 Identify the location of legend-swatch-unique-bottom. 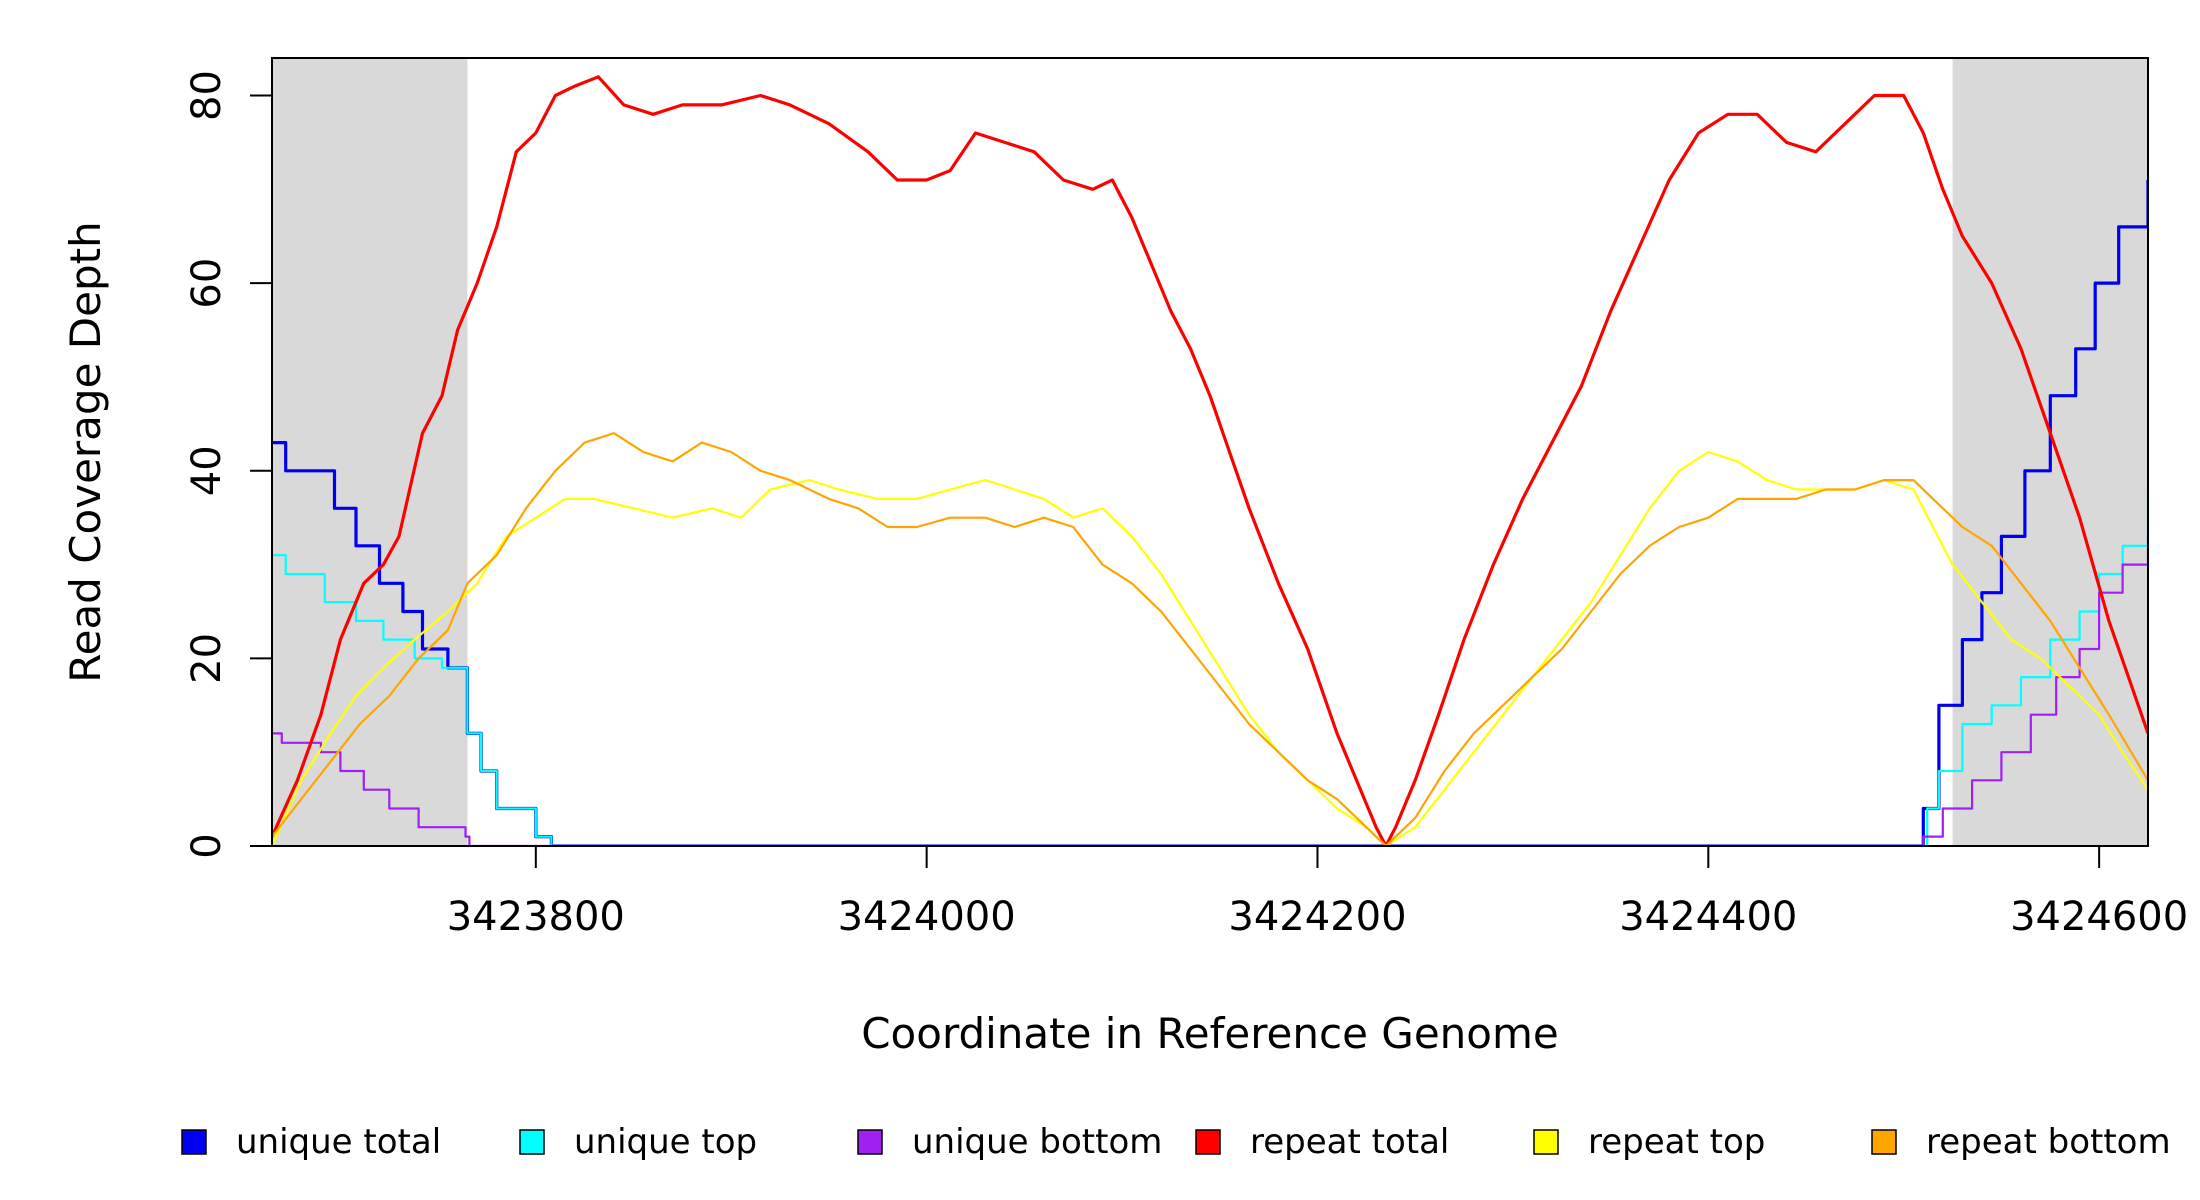
(870, 1142).